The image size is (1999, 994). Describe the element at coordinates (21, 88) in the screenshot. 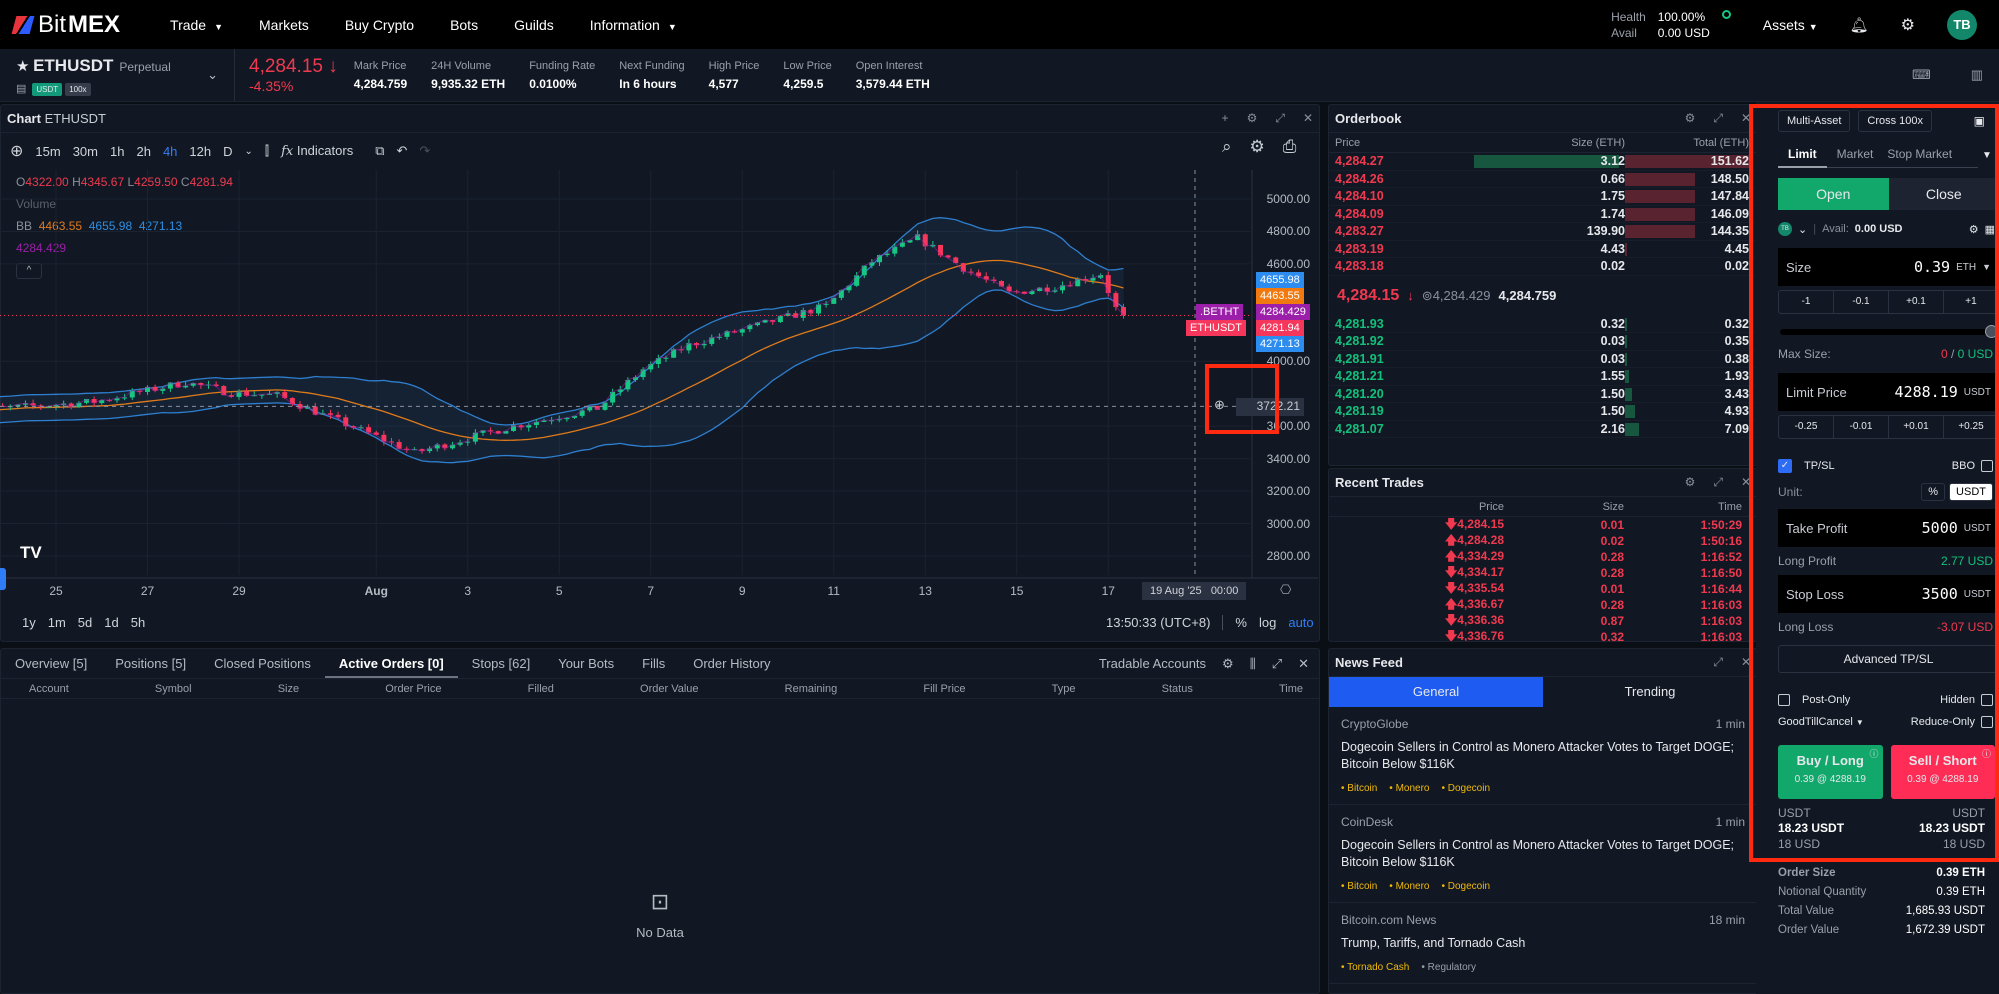

I see `document-icon: ▤` at that location.